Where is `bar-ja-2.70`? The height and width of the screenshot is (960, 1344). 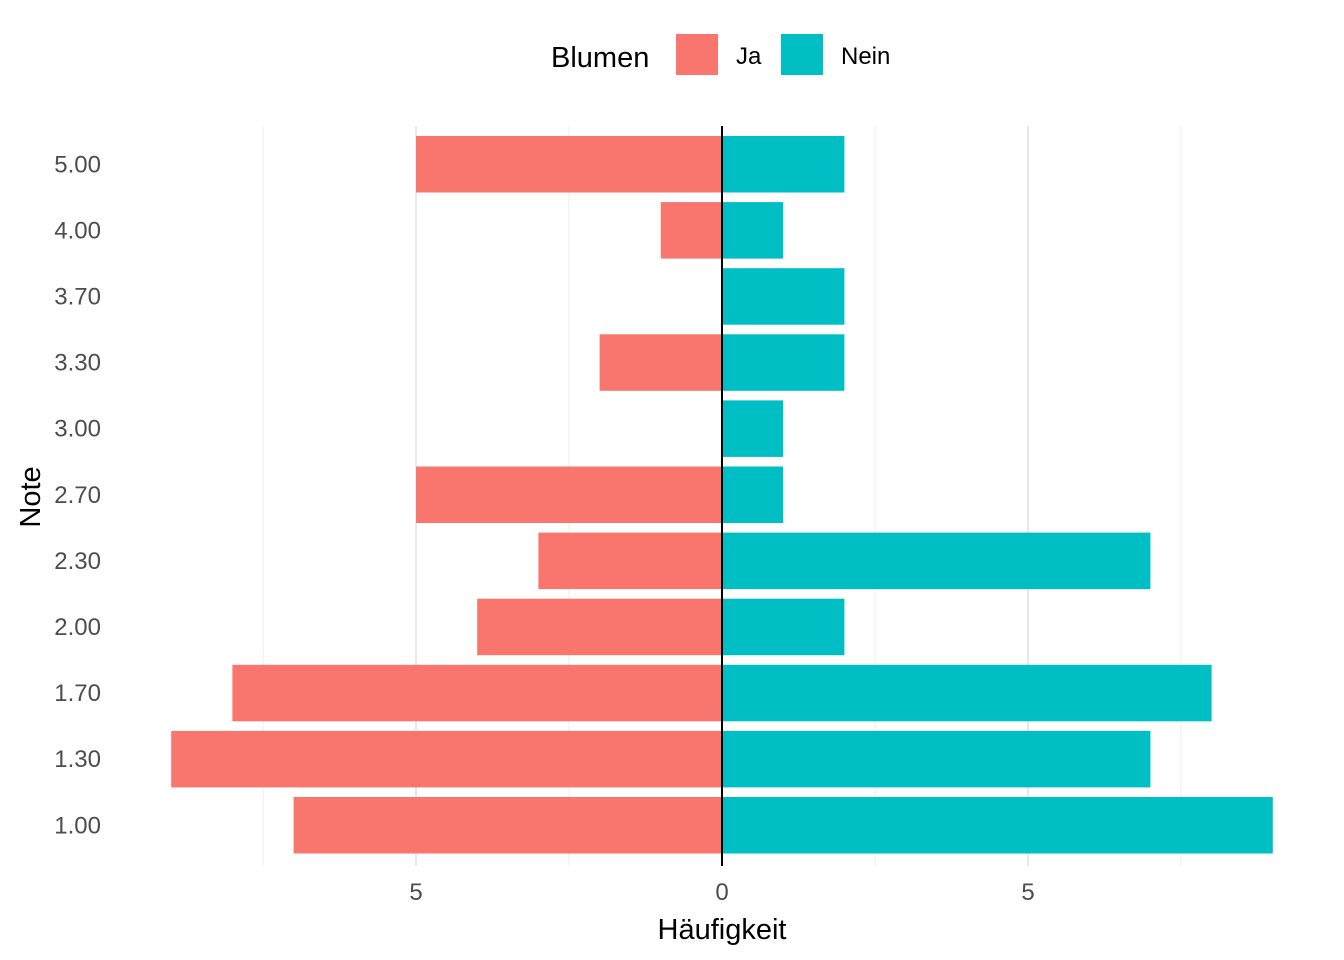
bar-ja-2.70 is located at coordinates (569, 494).